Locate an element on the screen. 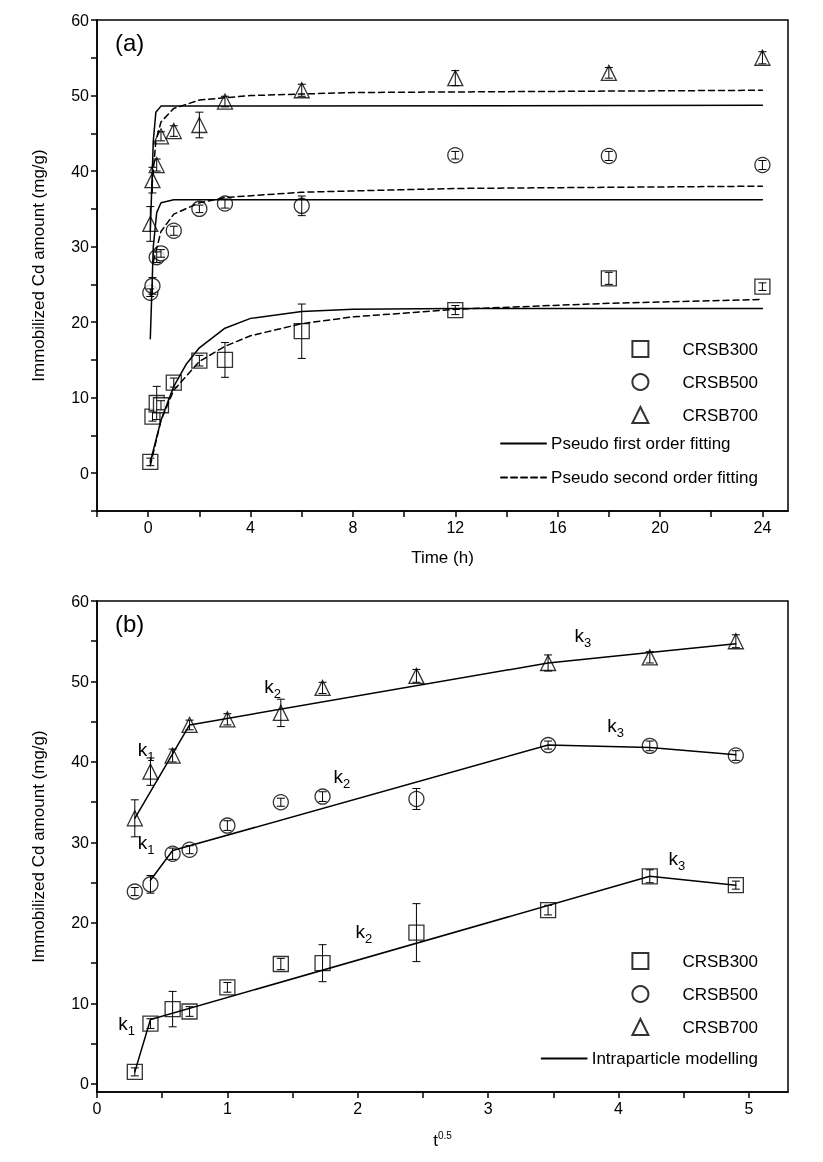 The width and height of the screenshot is (823, 1162). x-tick-label: 8 is located at coordinates (353, 527).